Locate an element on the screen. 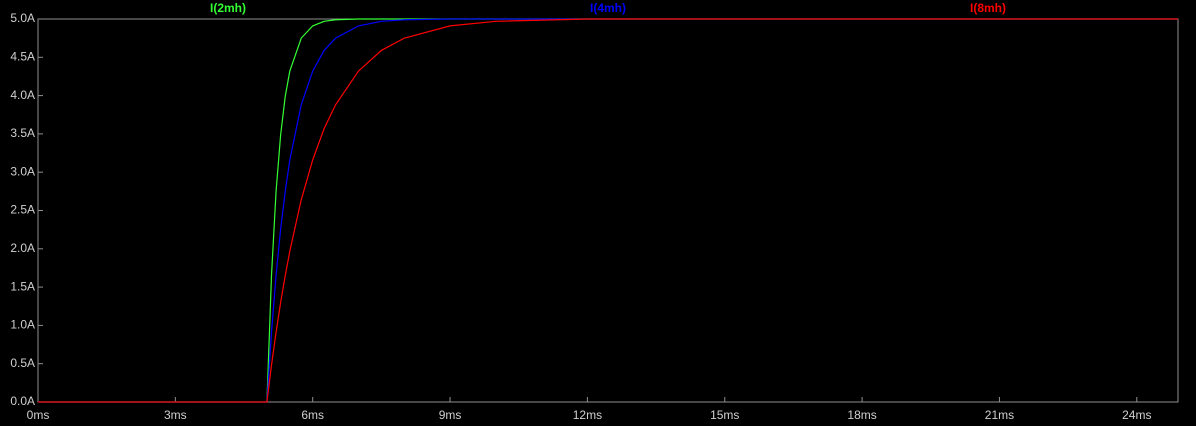  y-tick-label: 3.0A is located at coordinates (22, 171).